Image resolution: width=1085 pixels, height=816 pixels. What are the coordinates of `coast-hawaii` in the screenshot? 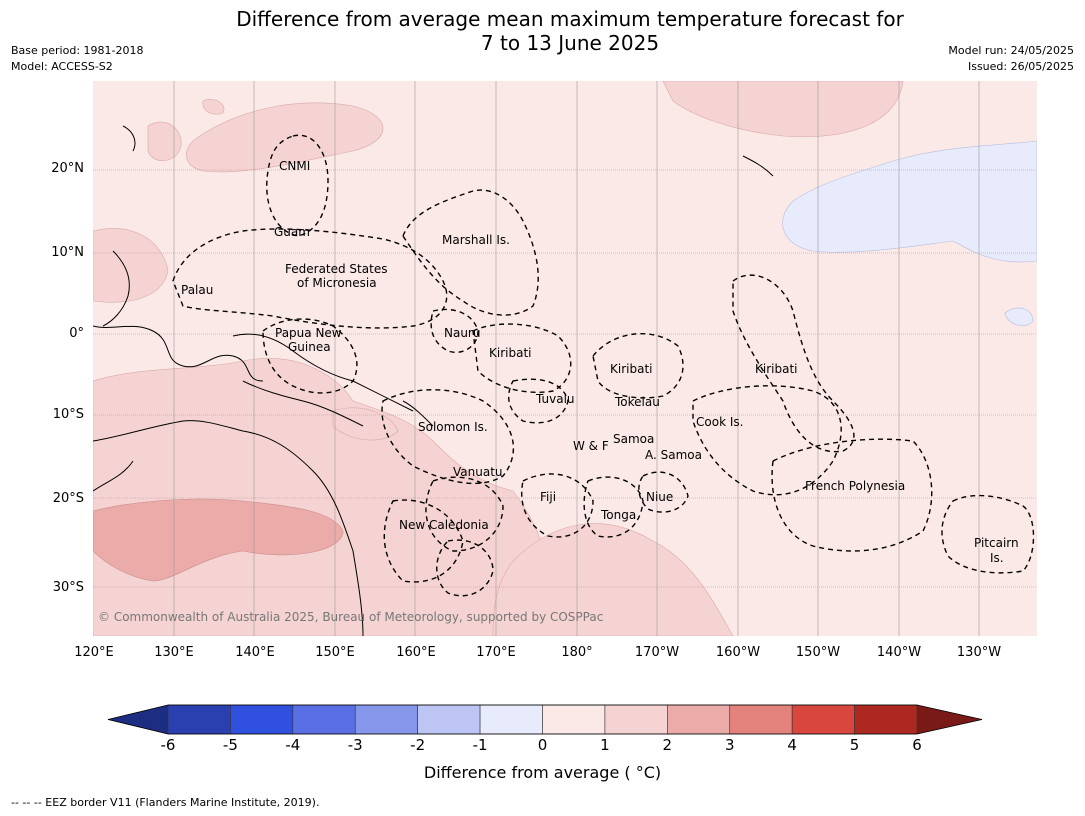 It's located at (758, 166).